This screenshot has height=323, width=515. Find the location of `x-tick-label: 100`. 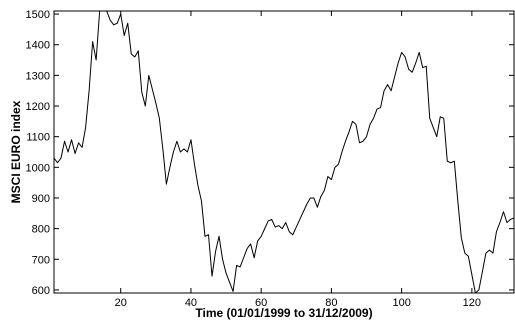

x-tick-label: 100 is located at coordinates (401, 303).